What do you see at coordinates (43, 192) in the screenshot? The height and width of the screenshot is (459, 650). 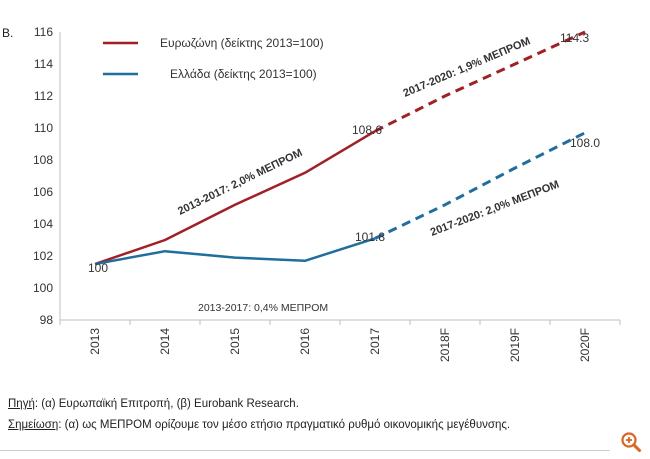 I see `y-tick-label: 106` at bounding box center [43, 192].